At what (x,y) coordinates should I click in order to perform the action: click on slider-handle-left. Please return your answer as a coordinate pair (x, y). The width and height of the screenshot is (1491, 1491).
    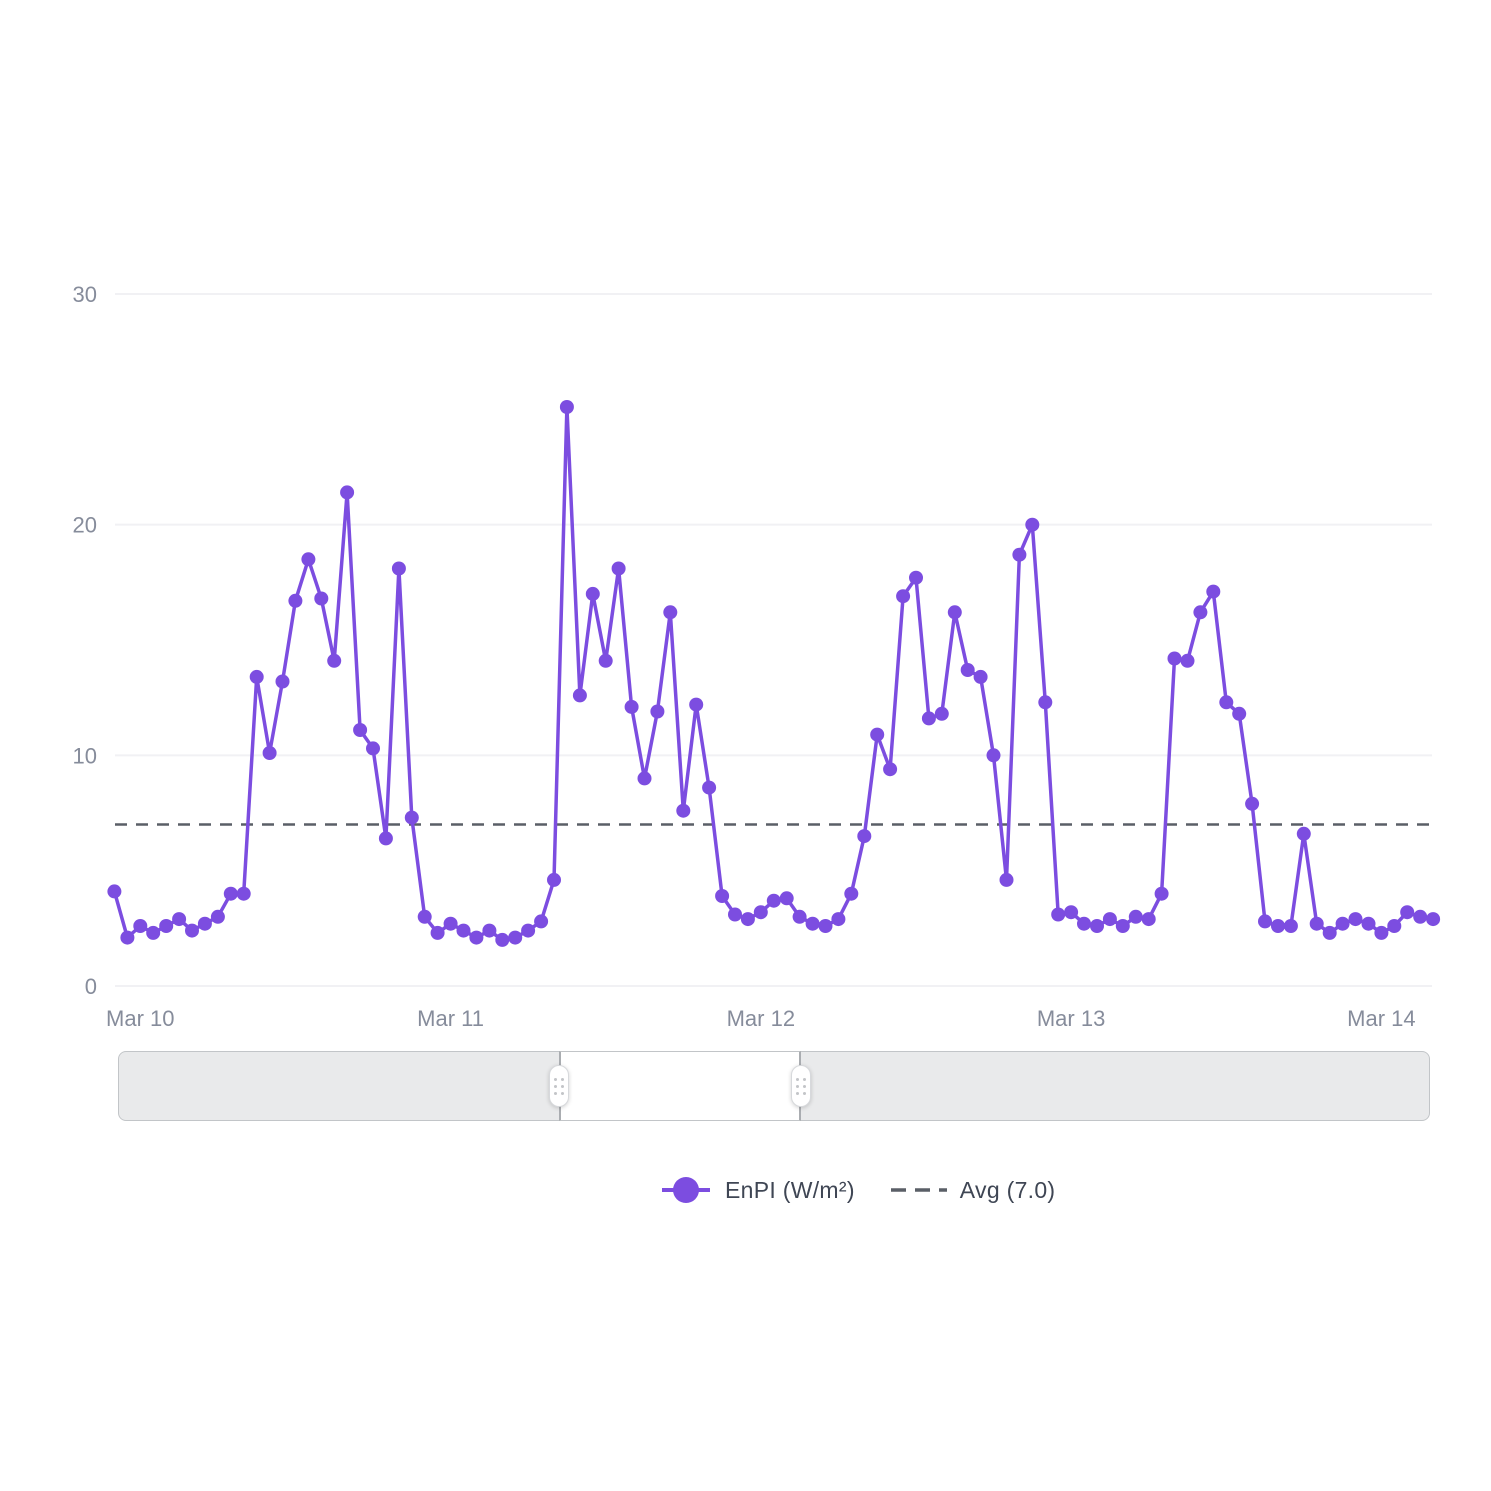
    Looking at the image, I should click on (559, 1086).